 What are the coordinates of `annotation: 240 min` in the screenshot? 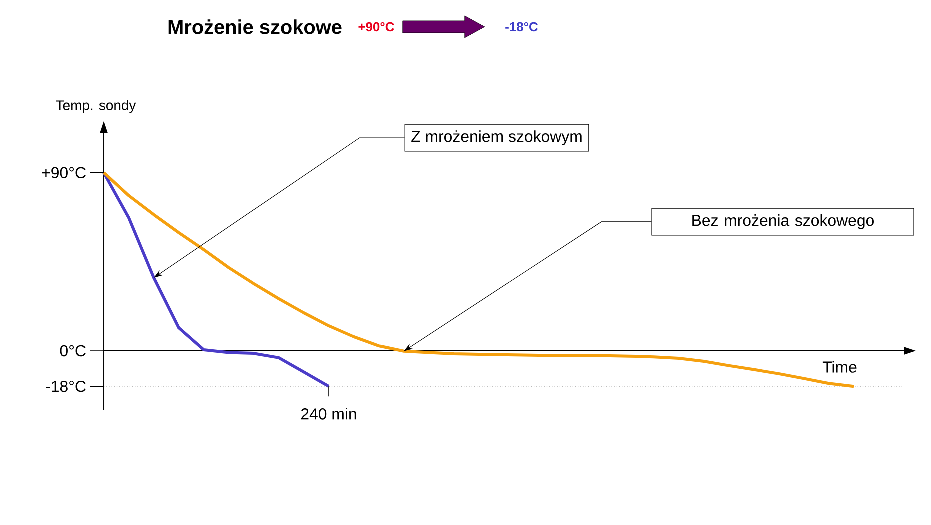 It's located at (328, 414).